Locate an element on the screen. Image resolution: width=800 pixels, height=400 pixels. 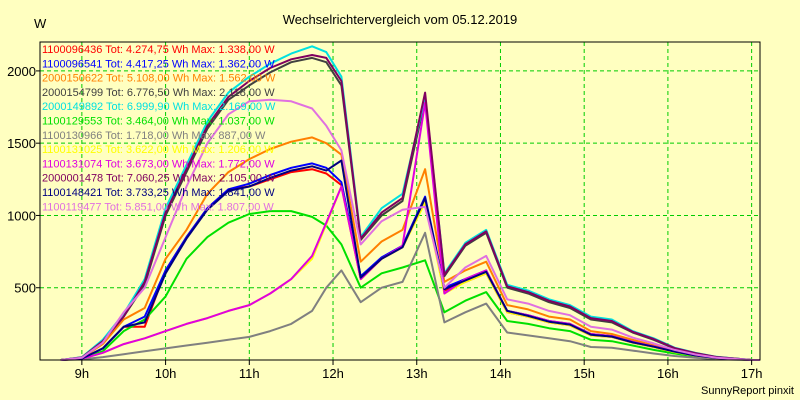
y-tick-label: 2000 is located at coordinates (21, 71).